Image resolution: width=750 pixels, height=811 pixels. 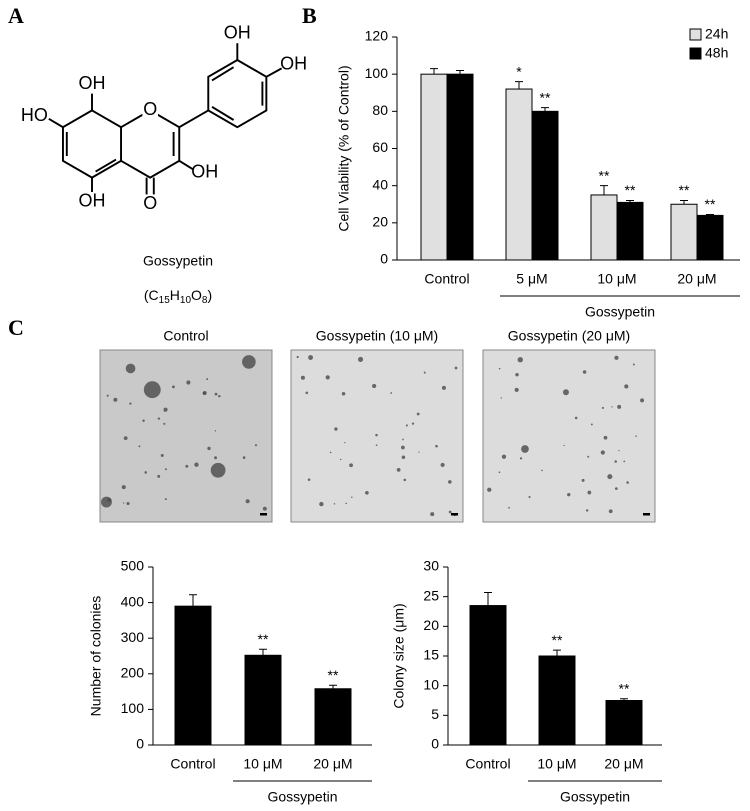 I want to click on formula: (C15H10O8), so click(x=178, y=296).